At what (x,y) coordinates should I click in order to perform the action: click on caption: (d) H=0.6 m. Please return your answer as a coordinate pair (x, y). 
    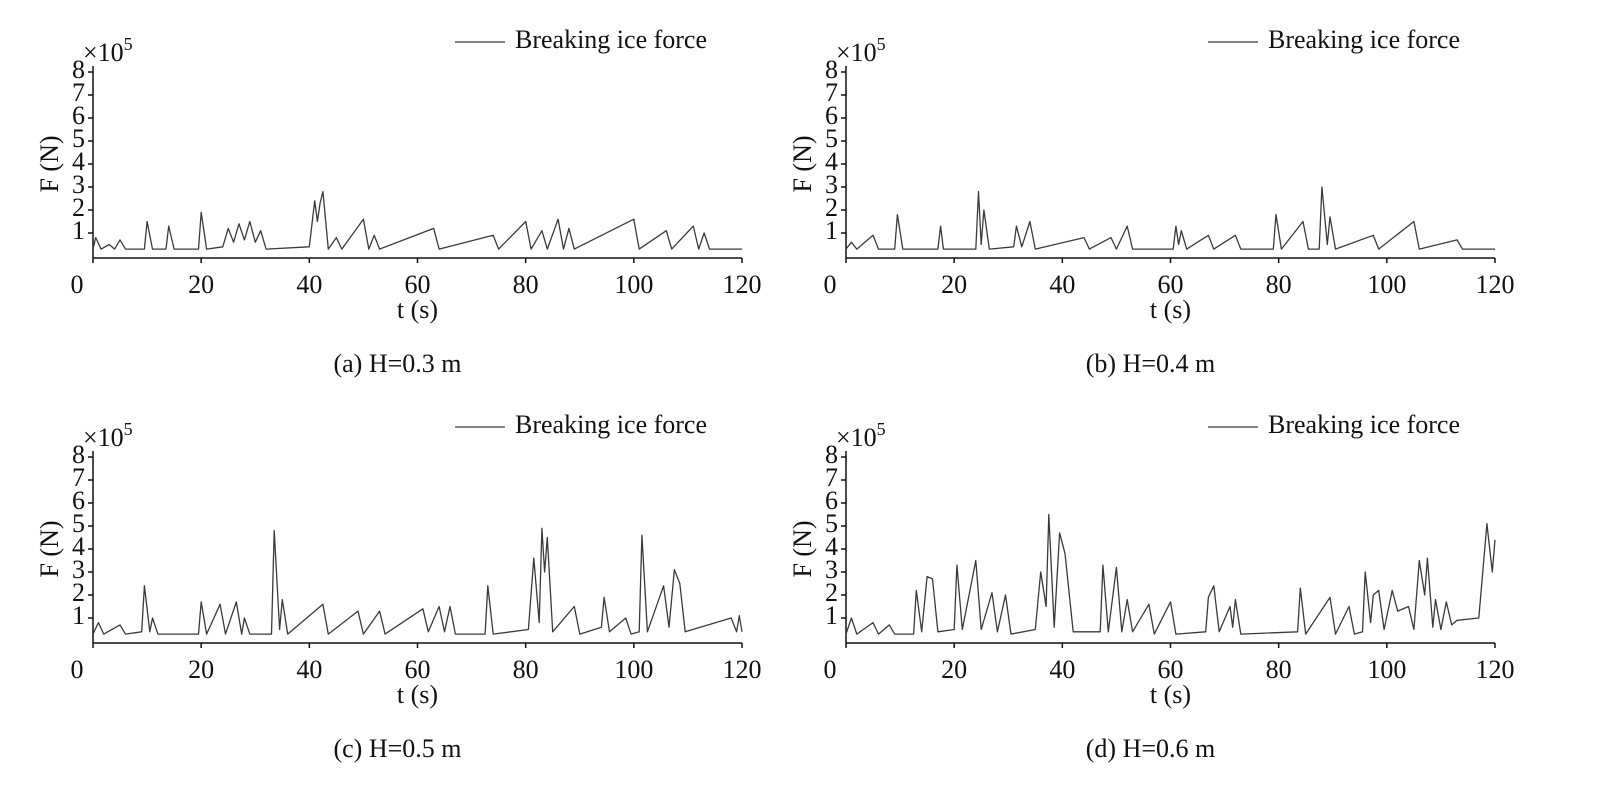
    Looking at the image, I should click on (1150, 748).